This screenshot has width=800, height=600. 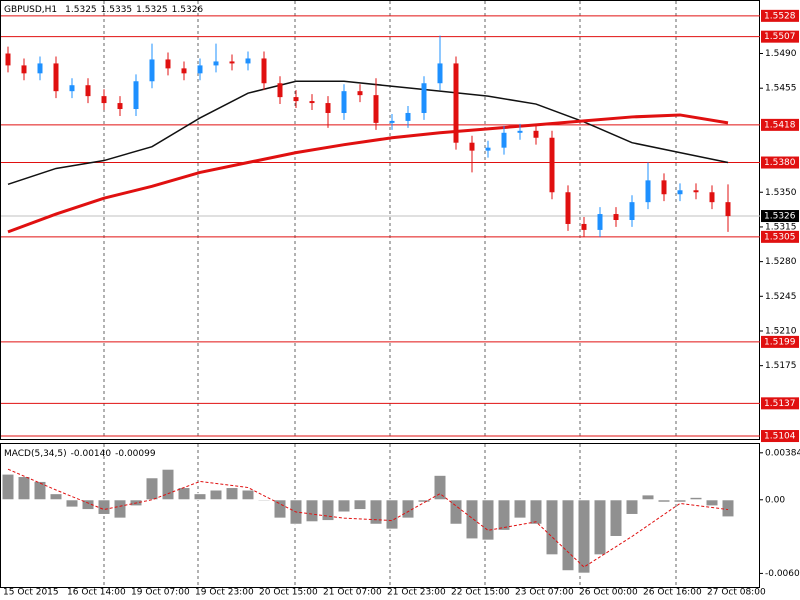 I want to click on x-tick-label: 22 Oct 15:00, so click(x=480, y=593).